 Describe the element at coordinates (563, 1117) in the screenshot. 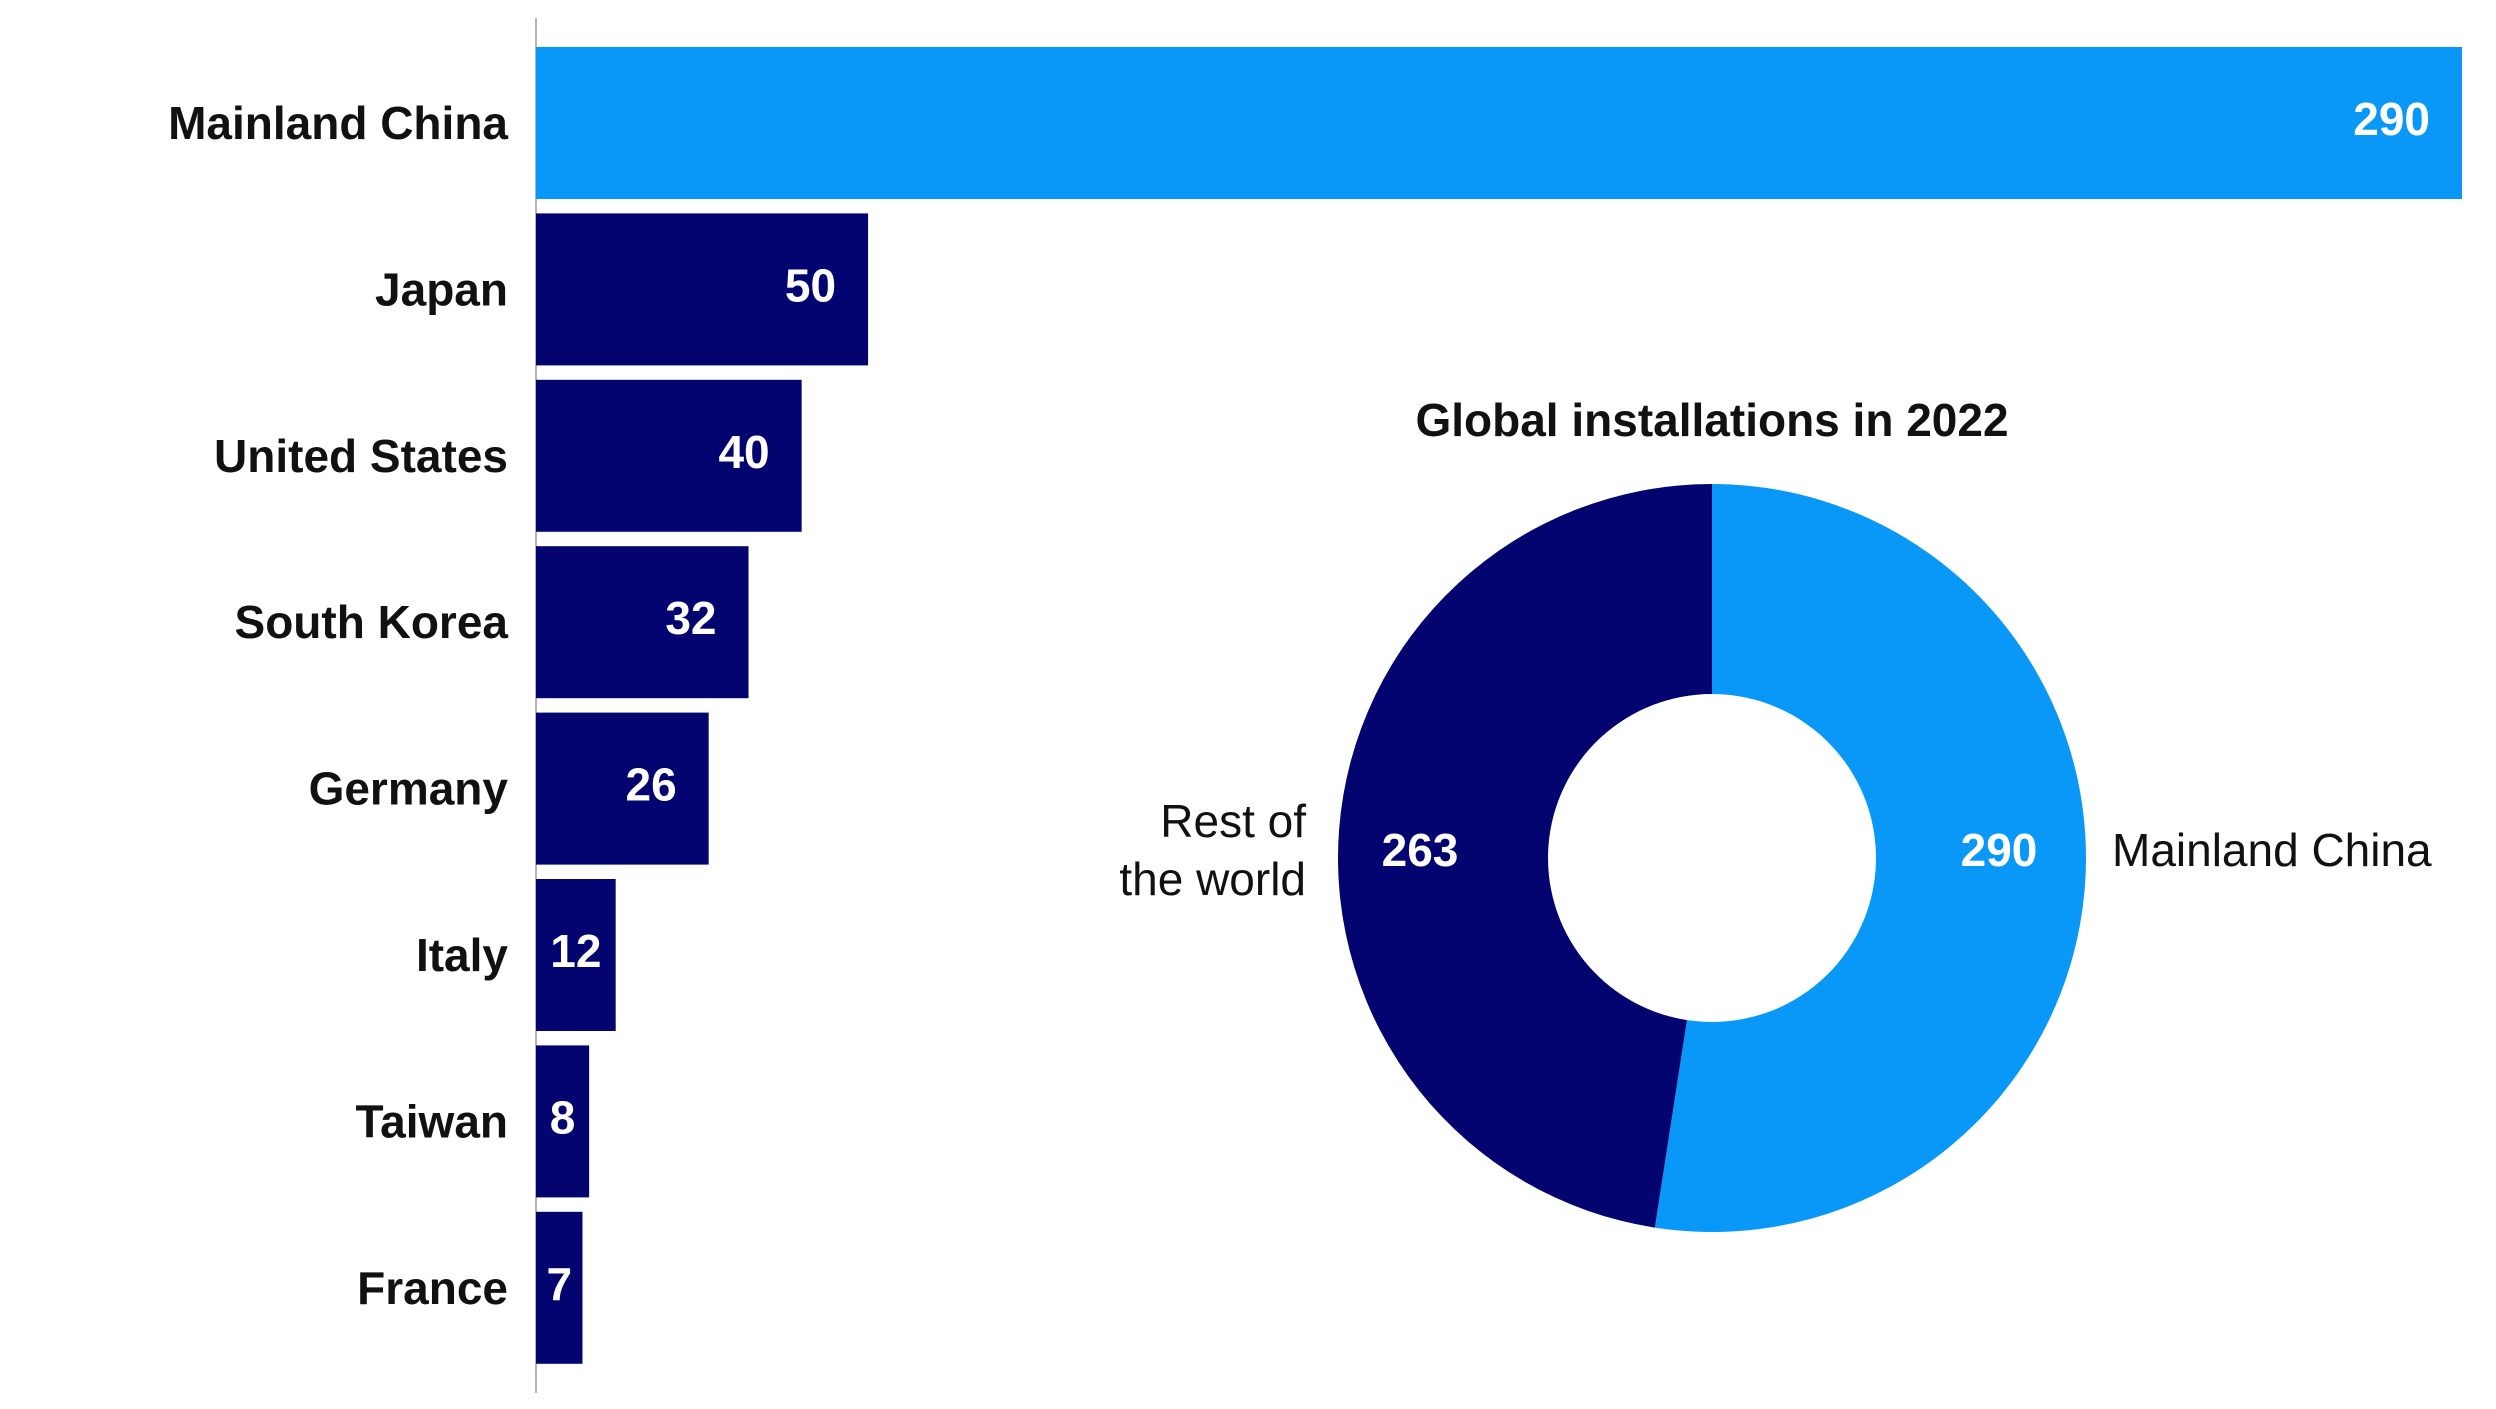

I see `bar-value-label: 8` at that location.